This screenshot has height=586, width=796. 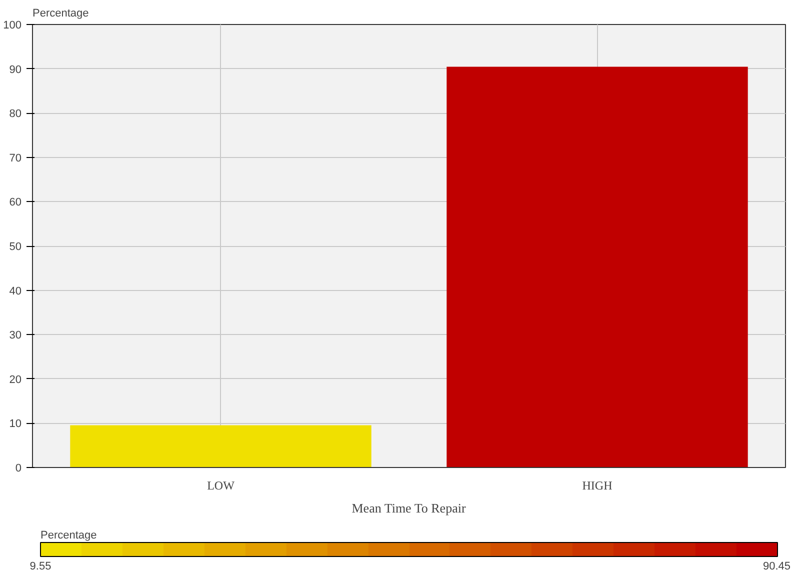 I want to click on x-tick-label: HIGH, so click(x=597, y=485).